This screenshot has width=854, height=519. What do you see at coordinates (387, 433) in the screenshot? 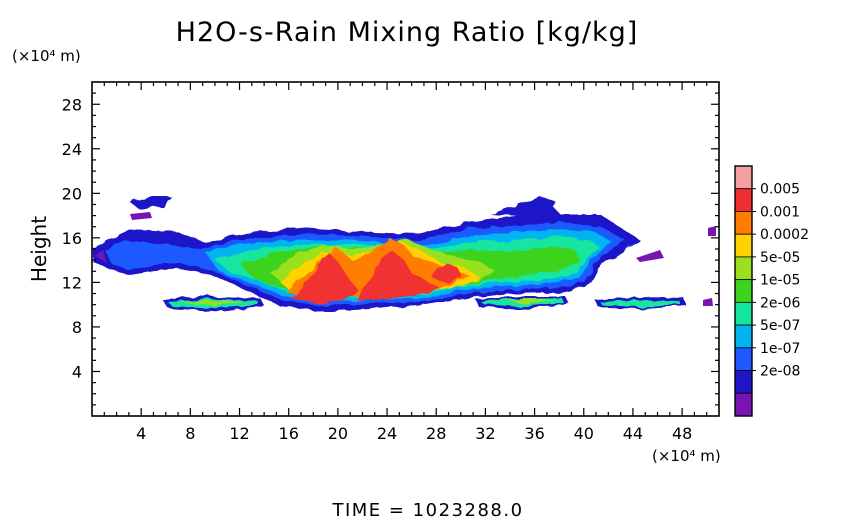
I see `x-tick-label: 24` at bounding box center [387, 433].